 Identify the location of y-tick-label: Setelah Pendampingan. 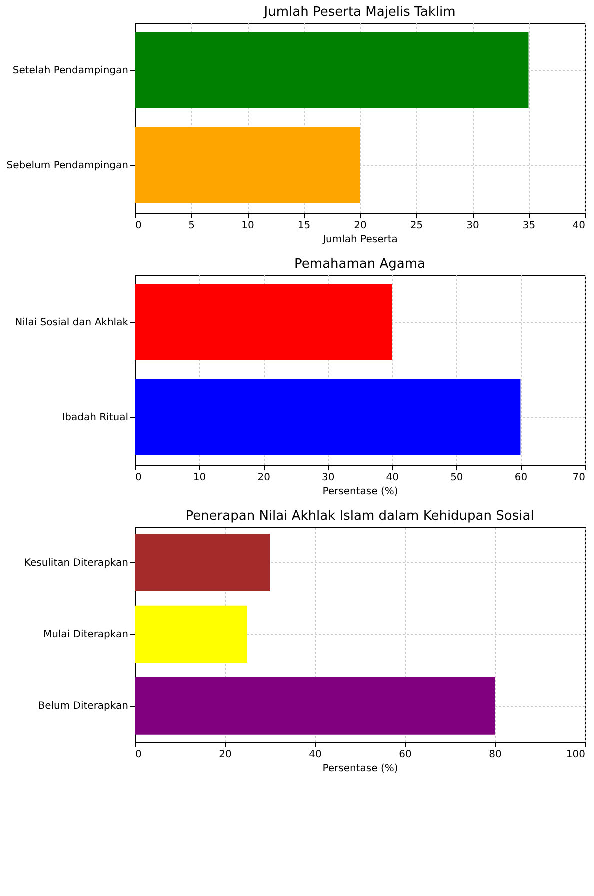
(70, 71).